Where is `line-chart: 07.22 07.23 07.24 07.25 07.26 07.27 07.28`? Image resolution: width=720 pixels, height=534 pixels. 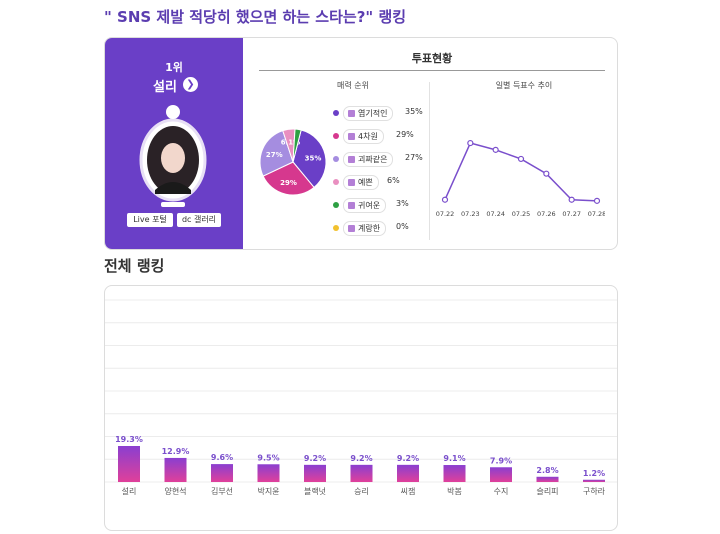 line-chart: 07.22 07.23 07.24 07.25 07.26 07.27 07.28 is located at coordinates (520, 178).